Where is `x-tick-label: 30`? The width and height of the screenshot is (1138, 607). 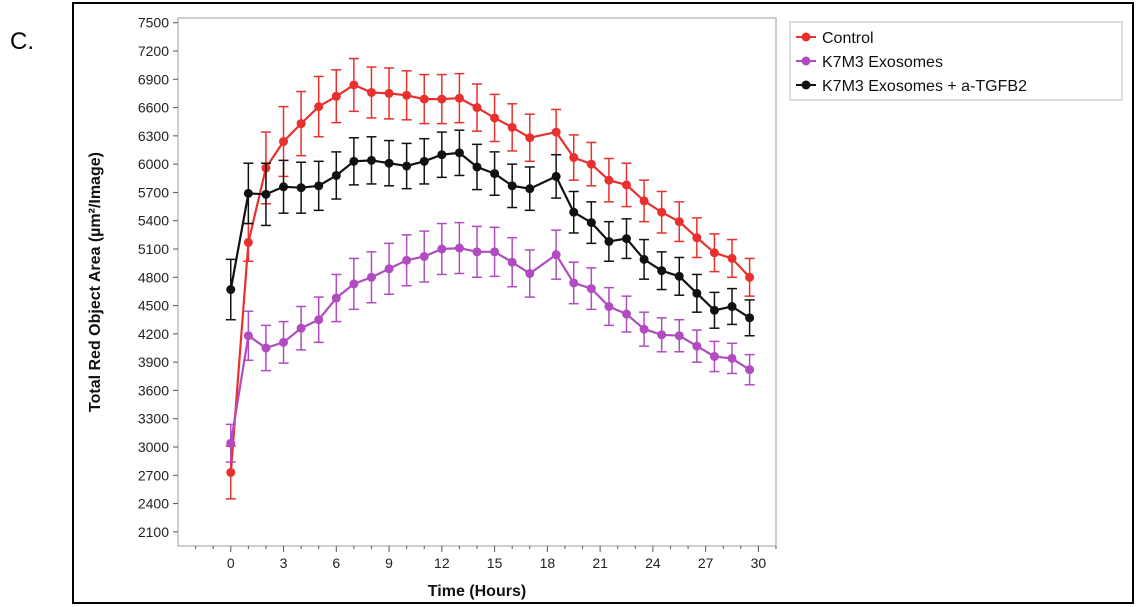
x-tick-label: 30 is located at coordinates (759, 563).